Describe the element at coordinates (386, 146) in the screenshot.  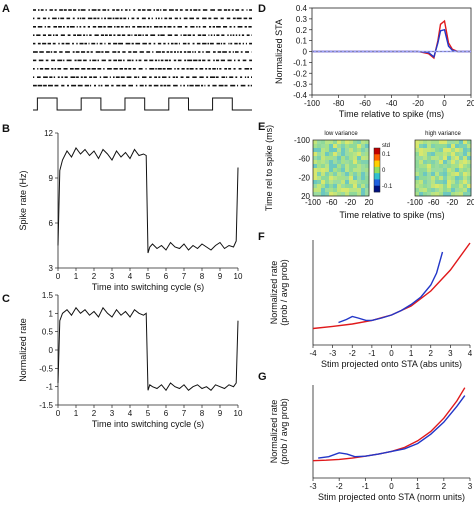
I see `colorbar-label: std` at that location.